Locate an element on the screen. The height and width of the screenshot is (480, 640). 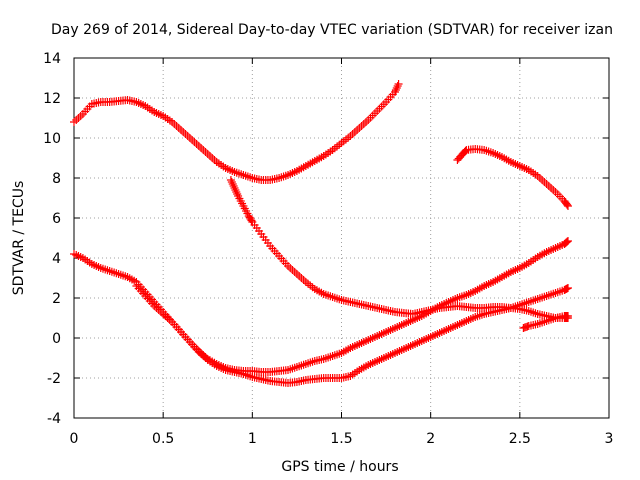
y-tick-label: 0 is located at coordinates (56, 339).